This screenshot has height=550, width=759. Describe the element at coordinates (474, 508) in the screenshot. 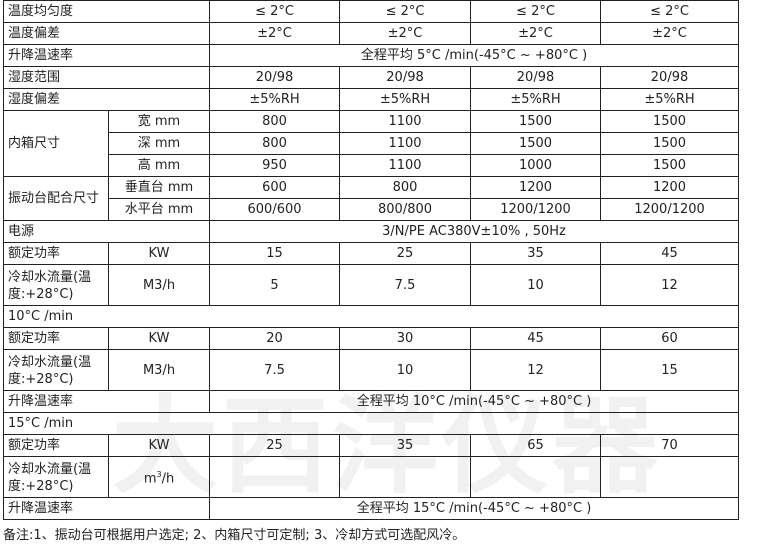

I see `table-cell: 全程平均 15°C /min(-45°C ~ +80°C )` at that location.